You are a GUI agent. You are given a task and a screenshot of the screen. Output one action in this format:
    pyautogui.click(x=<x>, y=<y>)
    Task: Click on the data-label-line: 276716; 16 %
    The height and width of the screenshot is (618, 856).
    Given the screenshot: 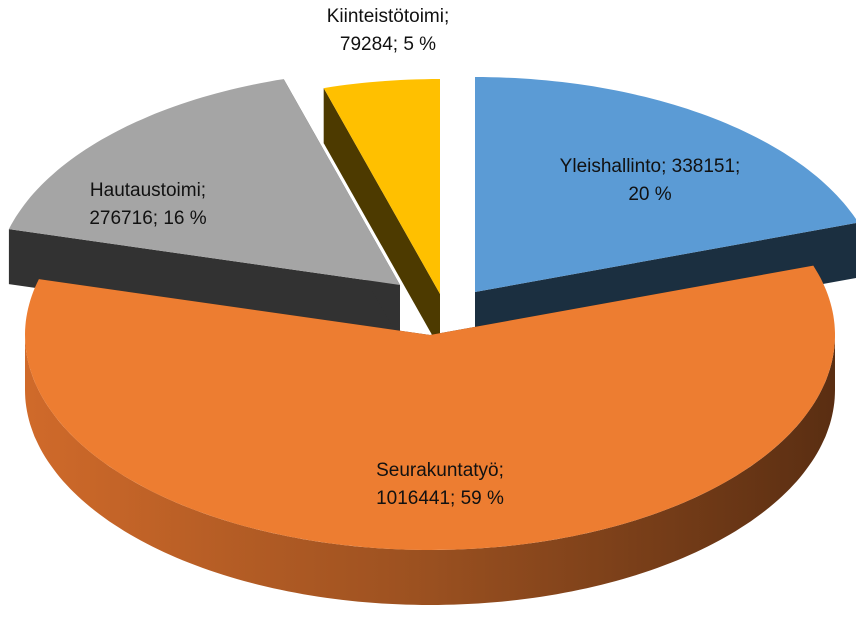 What is the action you would take?
    pyautogui.click(x=147, y=218)
    